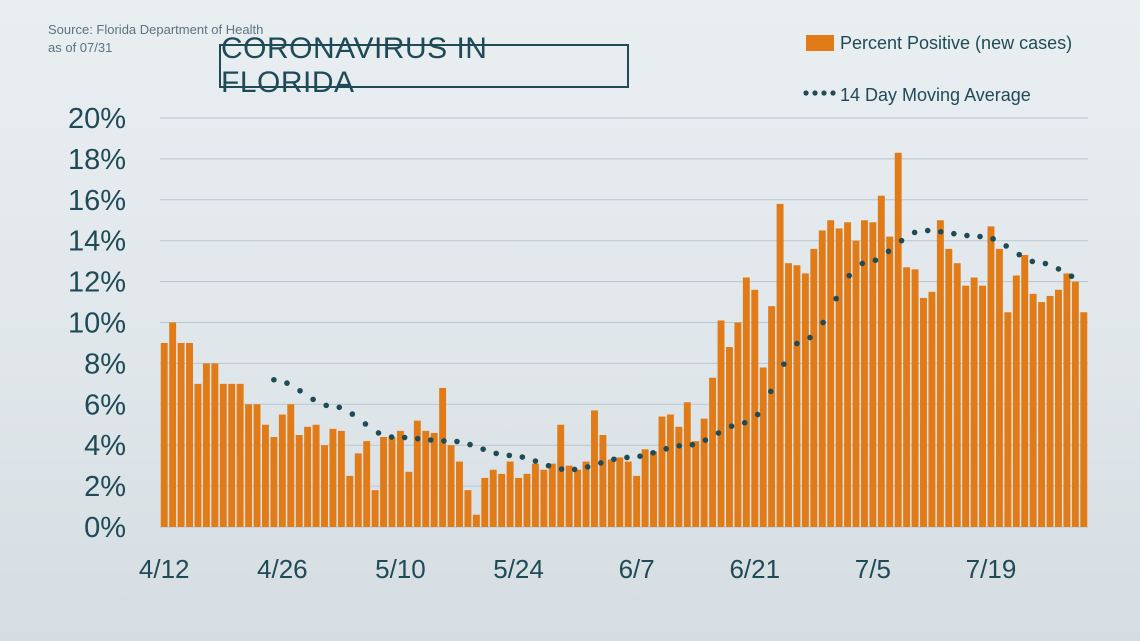  What do you see at coordinates (105, 446) in the screenshot?
I see `y-tick-label: 4%` at bounding box center [105, 446].